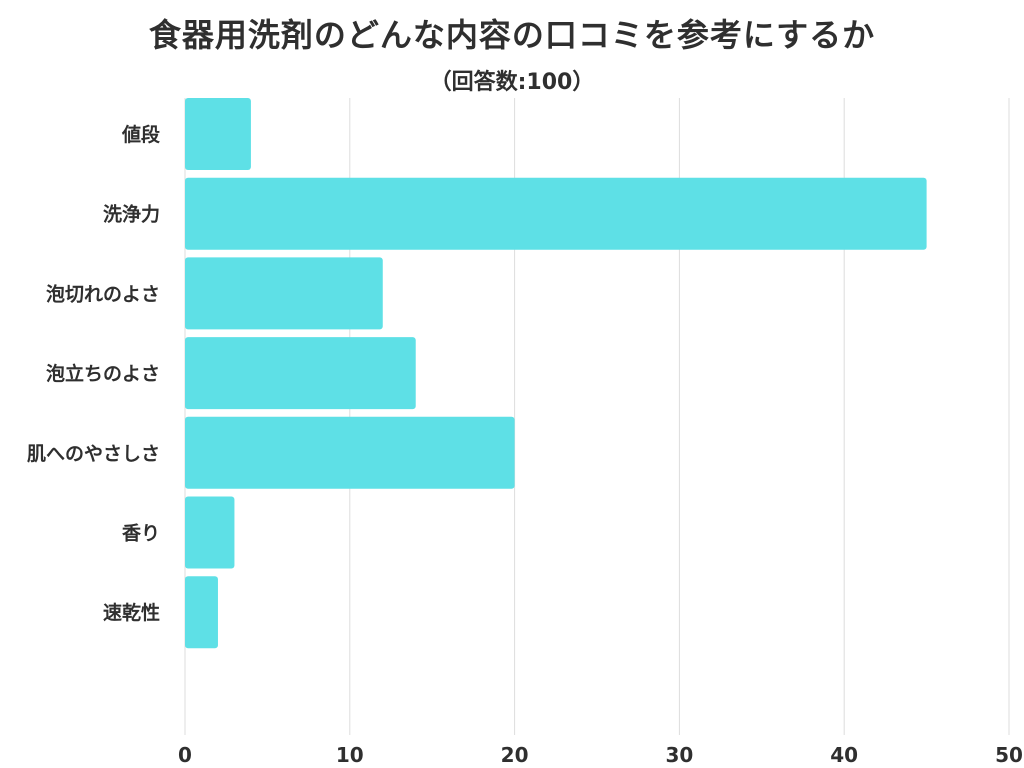  Describe the element at coordinates (103, 293) in the screenshot. I see `category-label: 泡切れのよさ` at that location.